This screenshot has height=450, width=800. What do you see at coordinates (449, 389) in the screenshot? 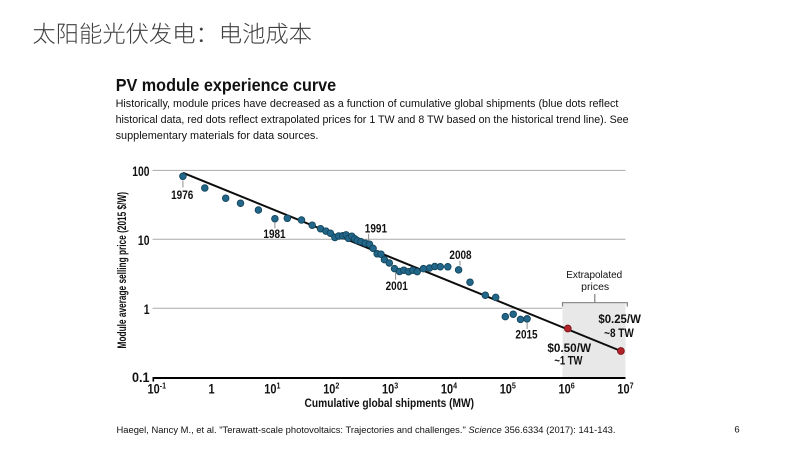
I see `svg-text: 10⁴` at bounding box center [449, 389].